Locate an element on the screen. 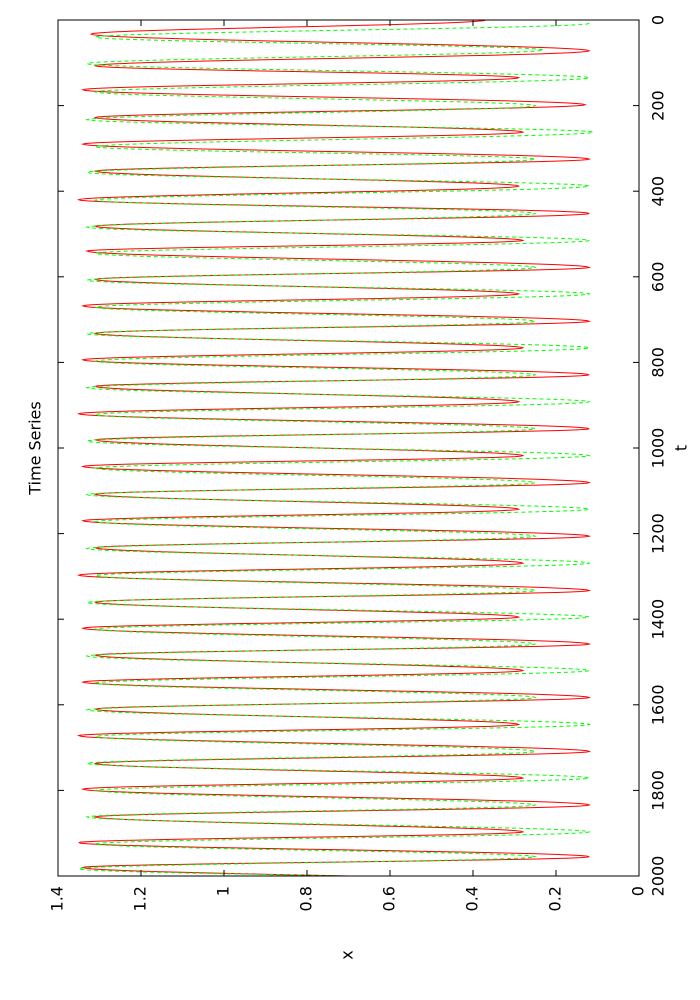  x-tick-label: 1800 is located at coordinates (658, 790).